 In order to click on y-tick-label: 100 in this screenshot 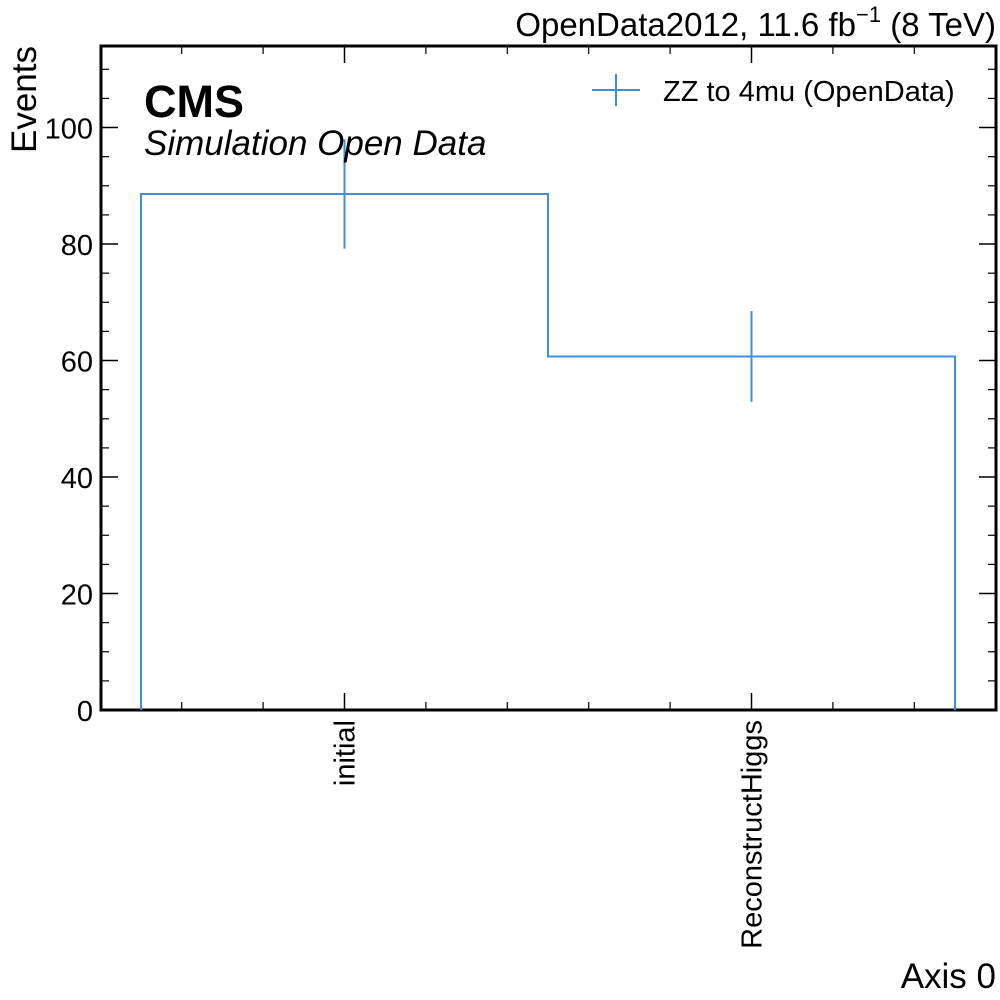, I will do `click(69, 130)`.